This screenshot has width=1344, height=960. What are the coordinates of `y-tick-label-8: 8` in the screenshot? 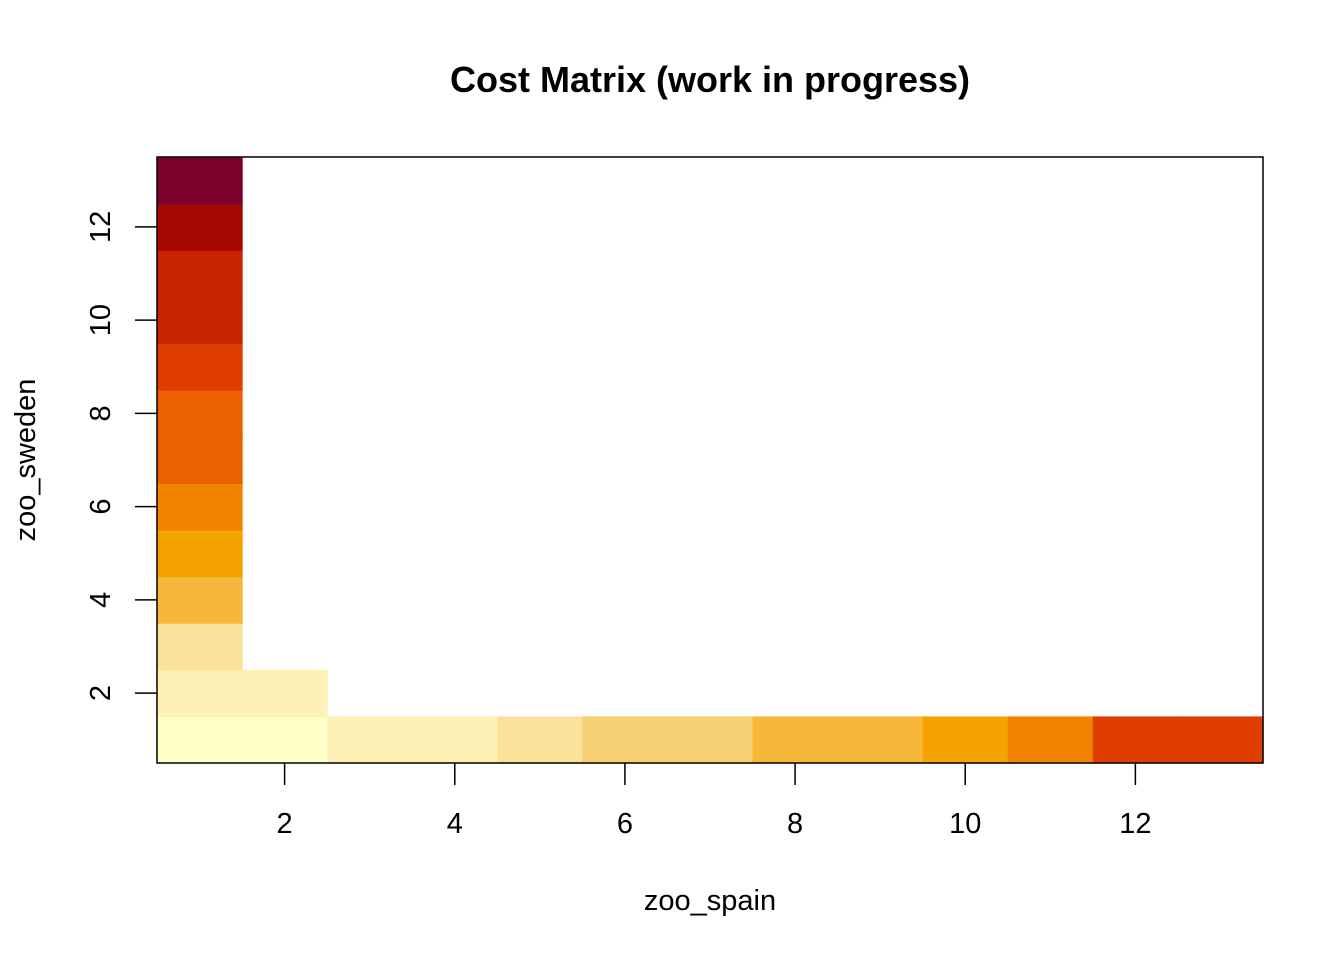 It's located at (101, 413).